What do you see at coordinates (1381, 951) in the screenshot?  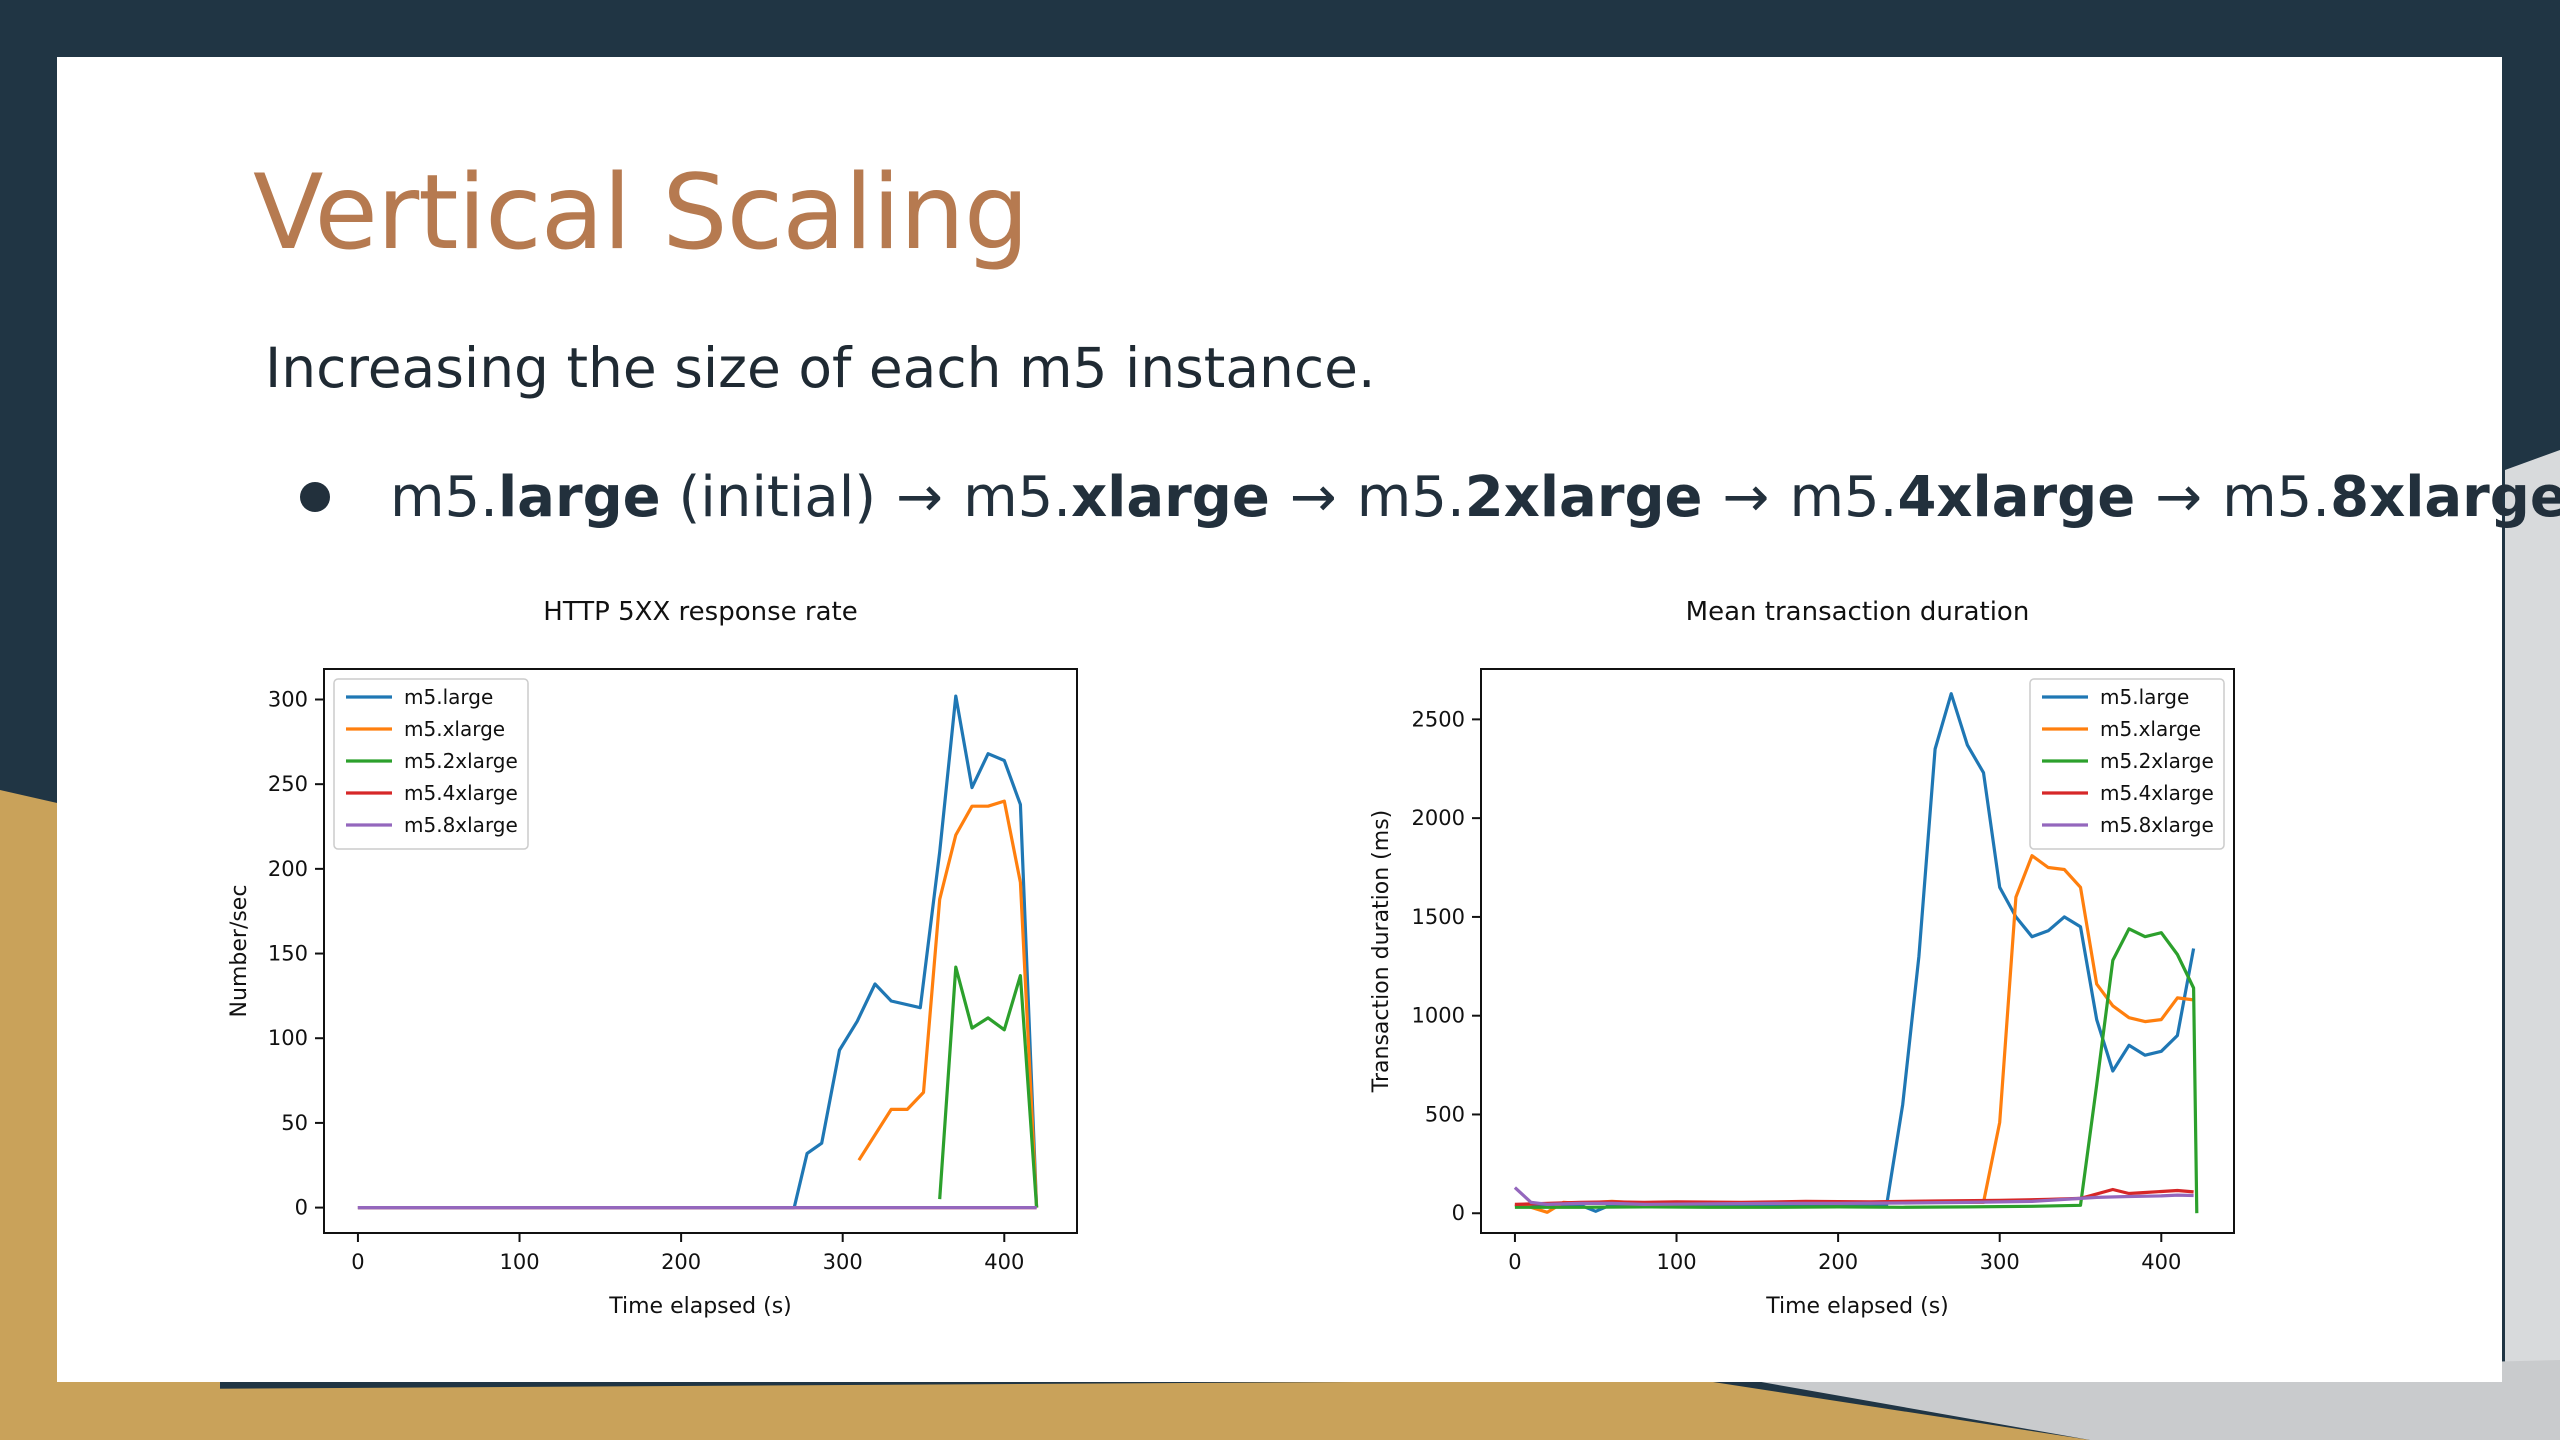 I see `y-axis-label: Transaction duration (ms)` at bounding box center [1381, 951].